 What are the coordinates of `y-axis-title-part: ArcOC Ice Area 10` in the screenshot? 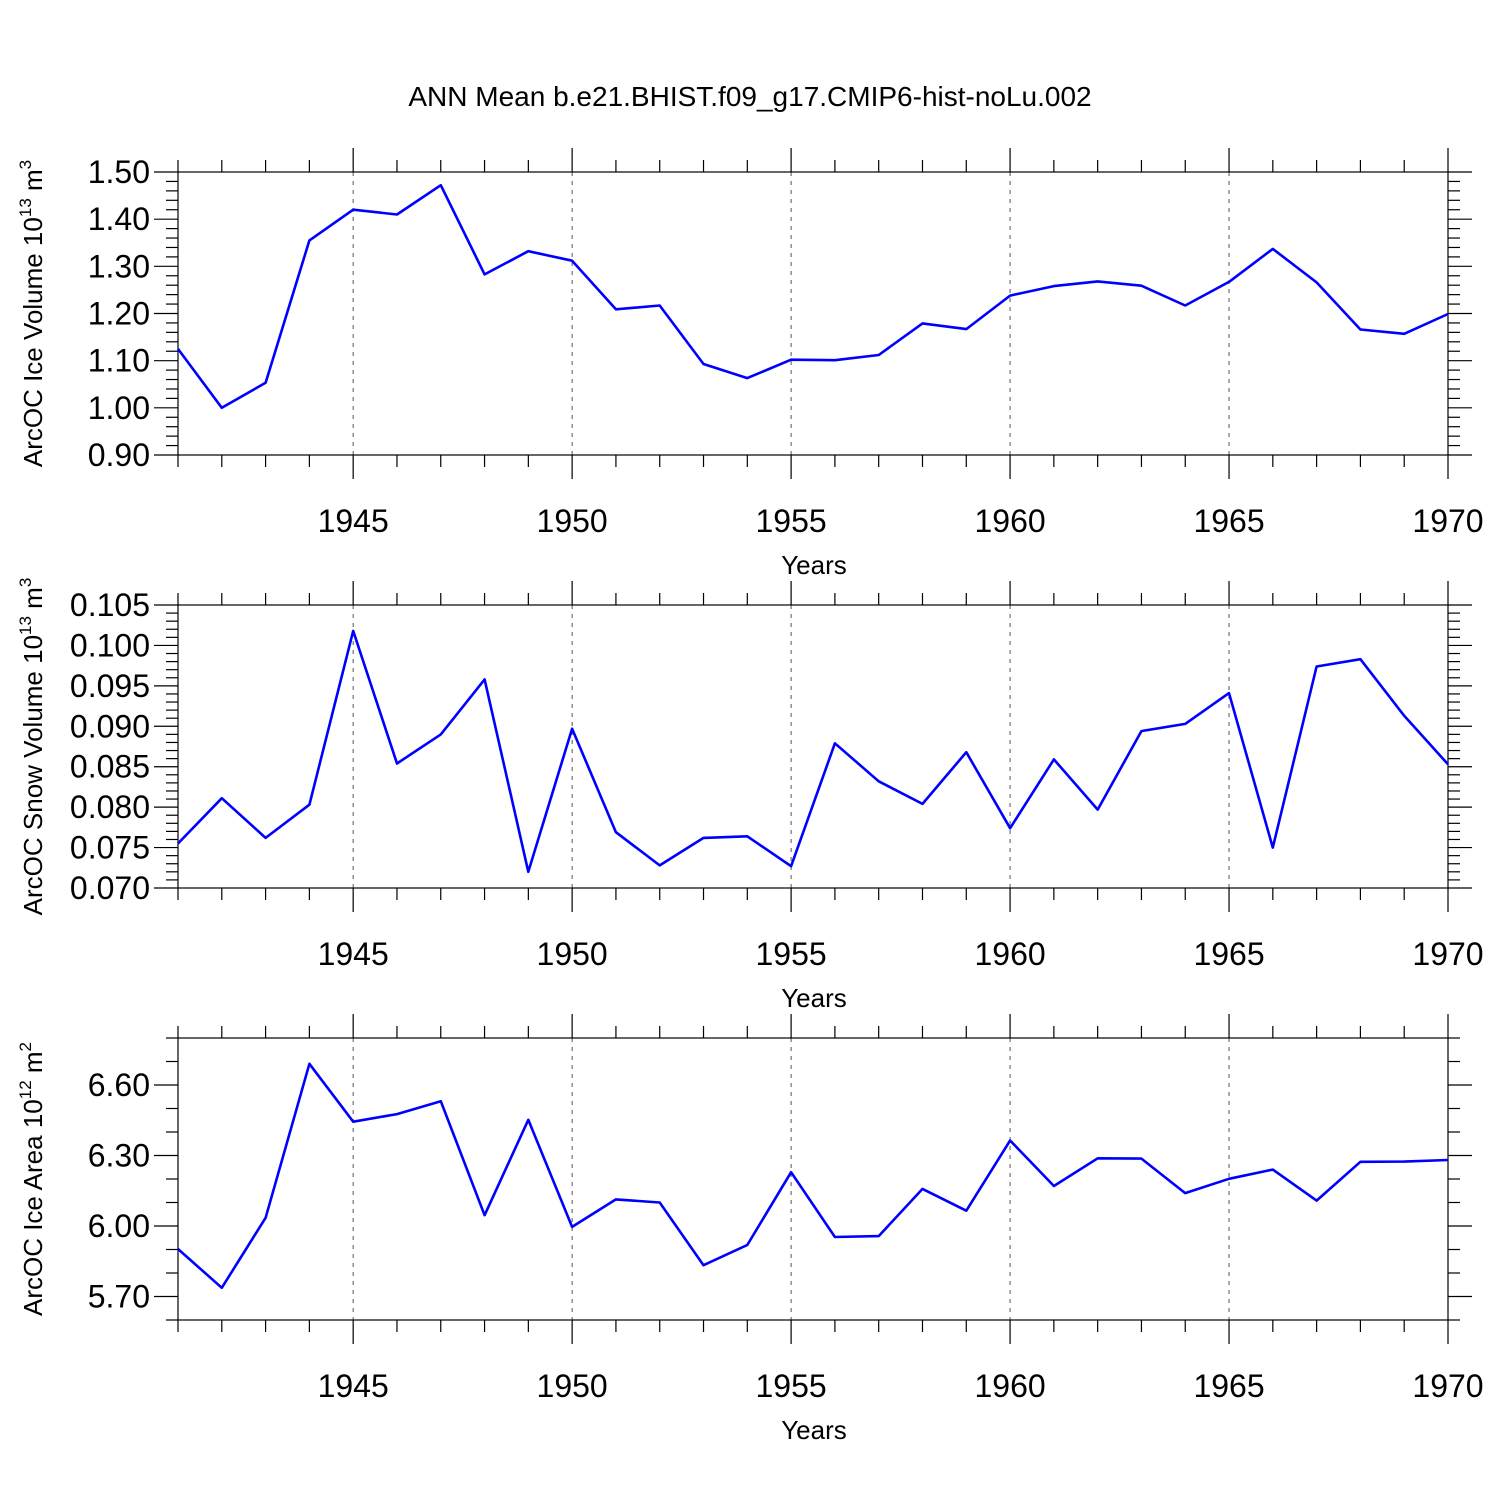 It's located at (33, 1207).